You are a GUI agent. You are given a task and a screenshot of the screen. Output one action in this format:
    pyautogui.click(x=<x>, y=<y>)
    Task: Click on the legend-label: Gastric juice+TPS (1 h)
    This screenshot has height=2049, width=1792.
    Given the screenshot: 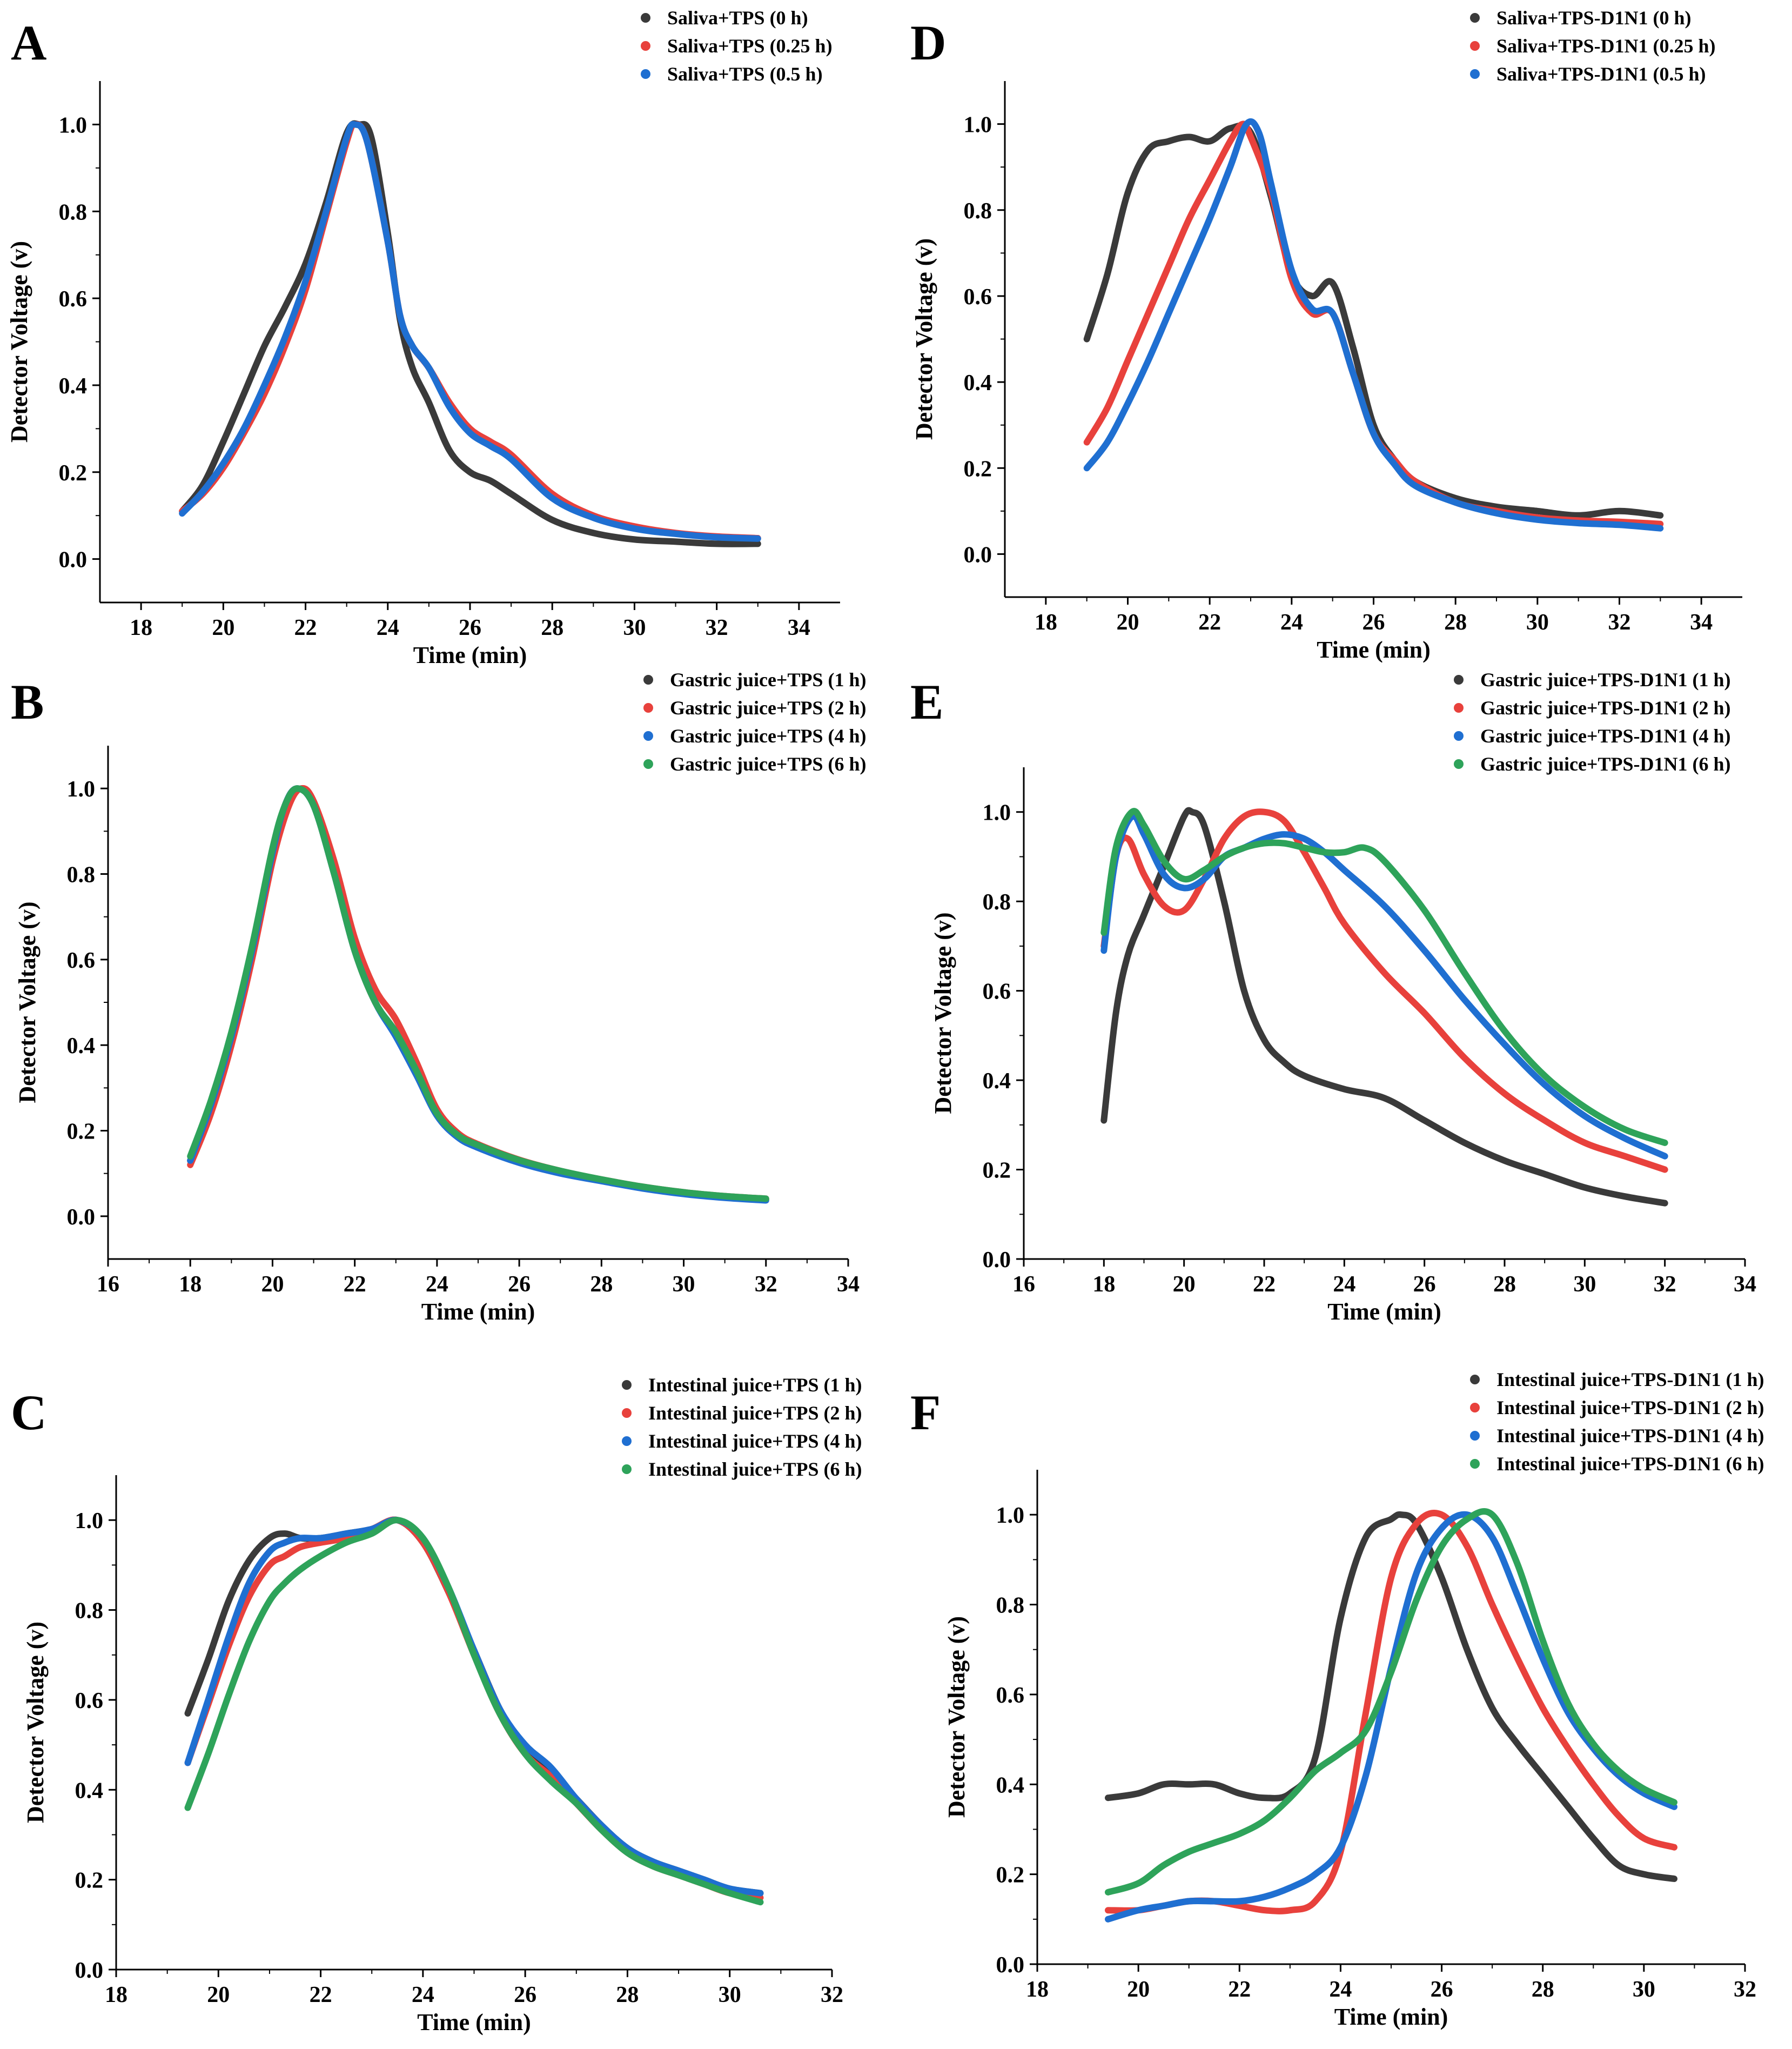 What is the action you would take?
    pyautogui.click(x=768, y=680)
    